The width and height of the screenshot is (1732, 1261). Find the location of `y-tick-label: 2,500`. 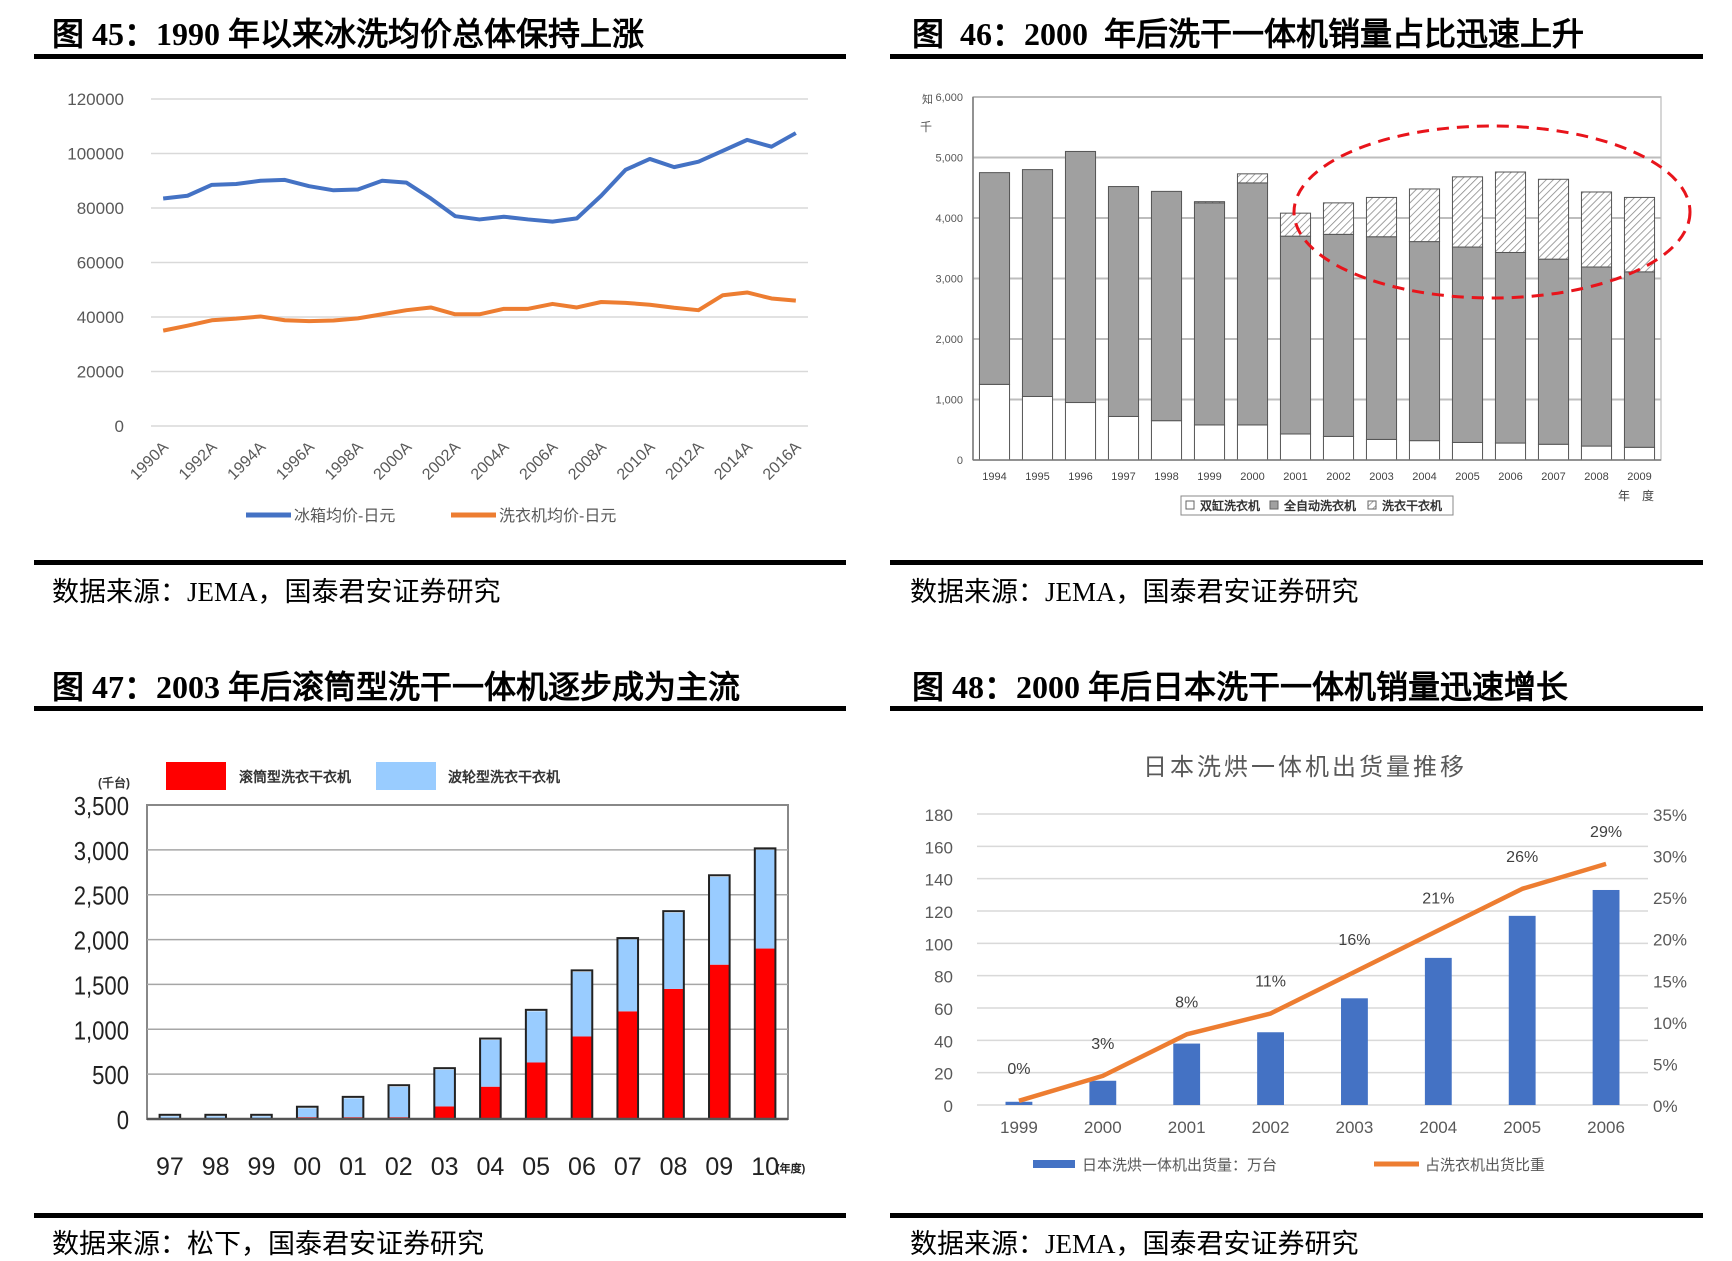

y-tick-label: 2,500 is located at coordinates (101, 896).